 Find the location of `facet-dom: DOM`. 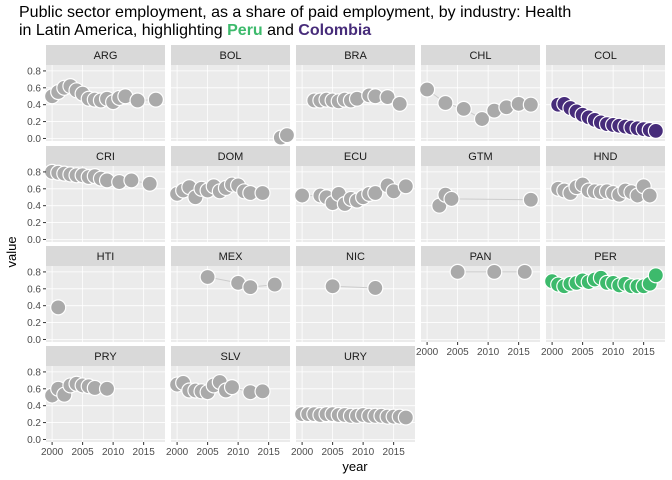

facet-dom: DOM is located at coordinates (229, 194).